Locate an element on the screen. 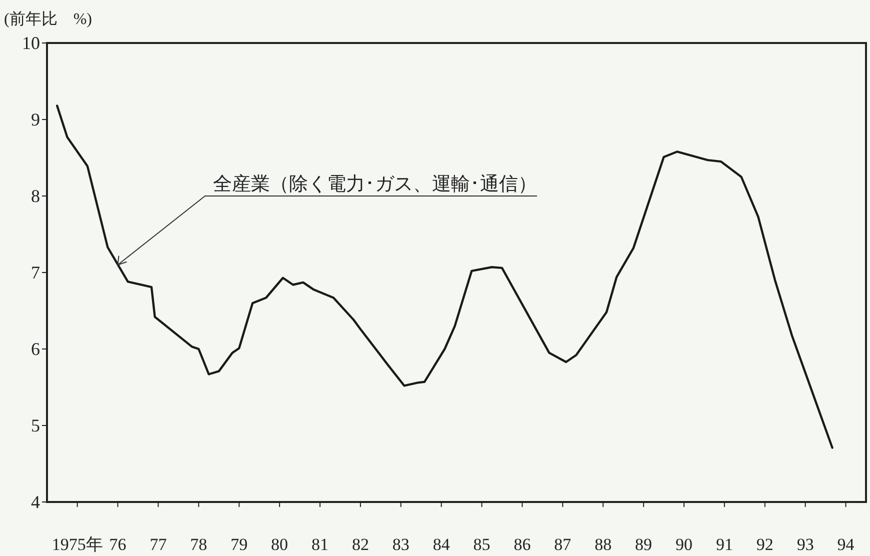  annotation: 全産業（除く電力･ガス、運輸･通信） is located at coordinates (375, 184).